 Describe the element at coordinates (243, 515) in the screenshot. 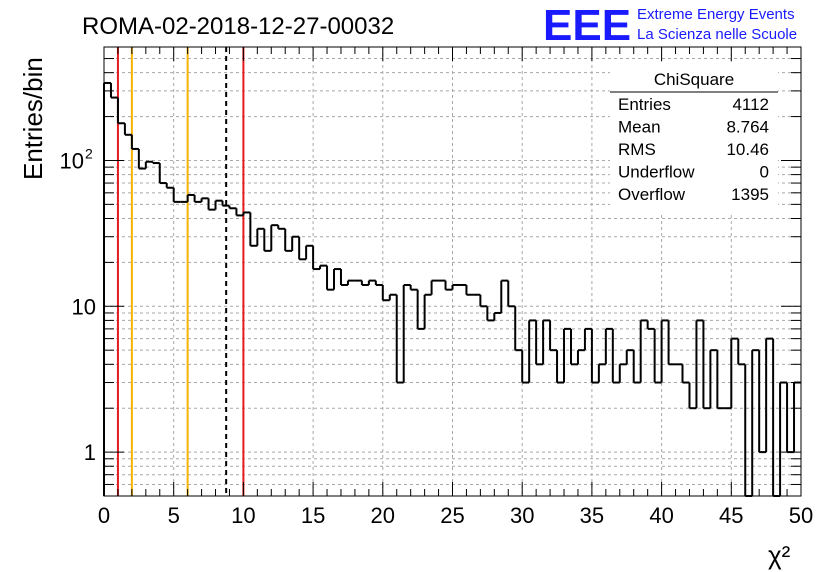

I see `x-tick-label: 10` at that location.